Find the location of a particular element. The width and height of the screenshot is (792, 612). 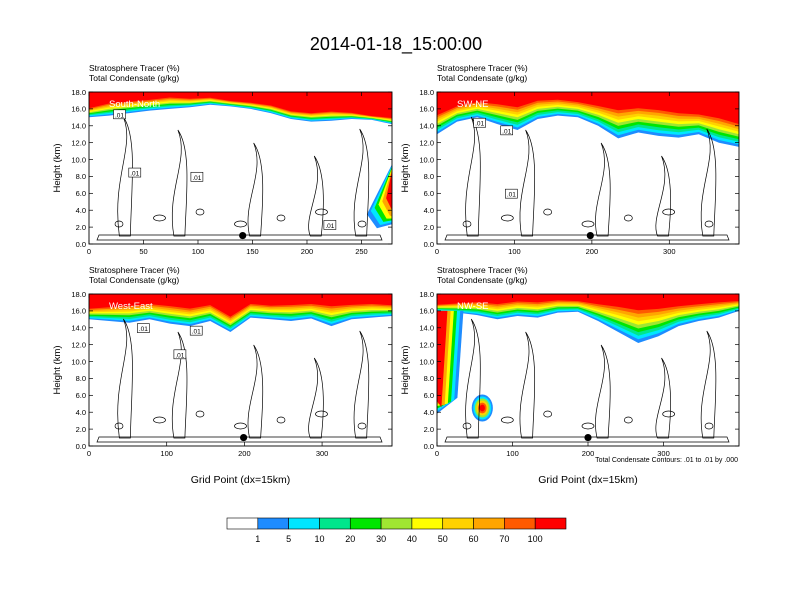

colorbar-label: 5 is located at coordinates (288, 539).